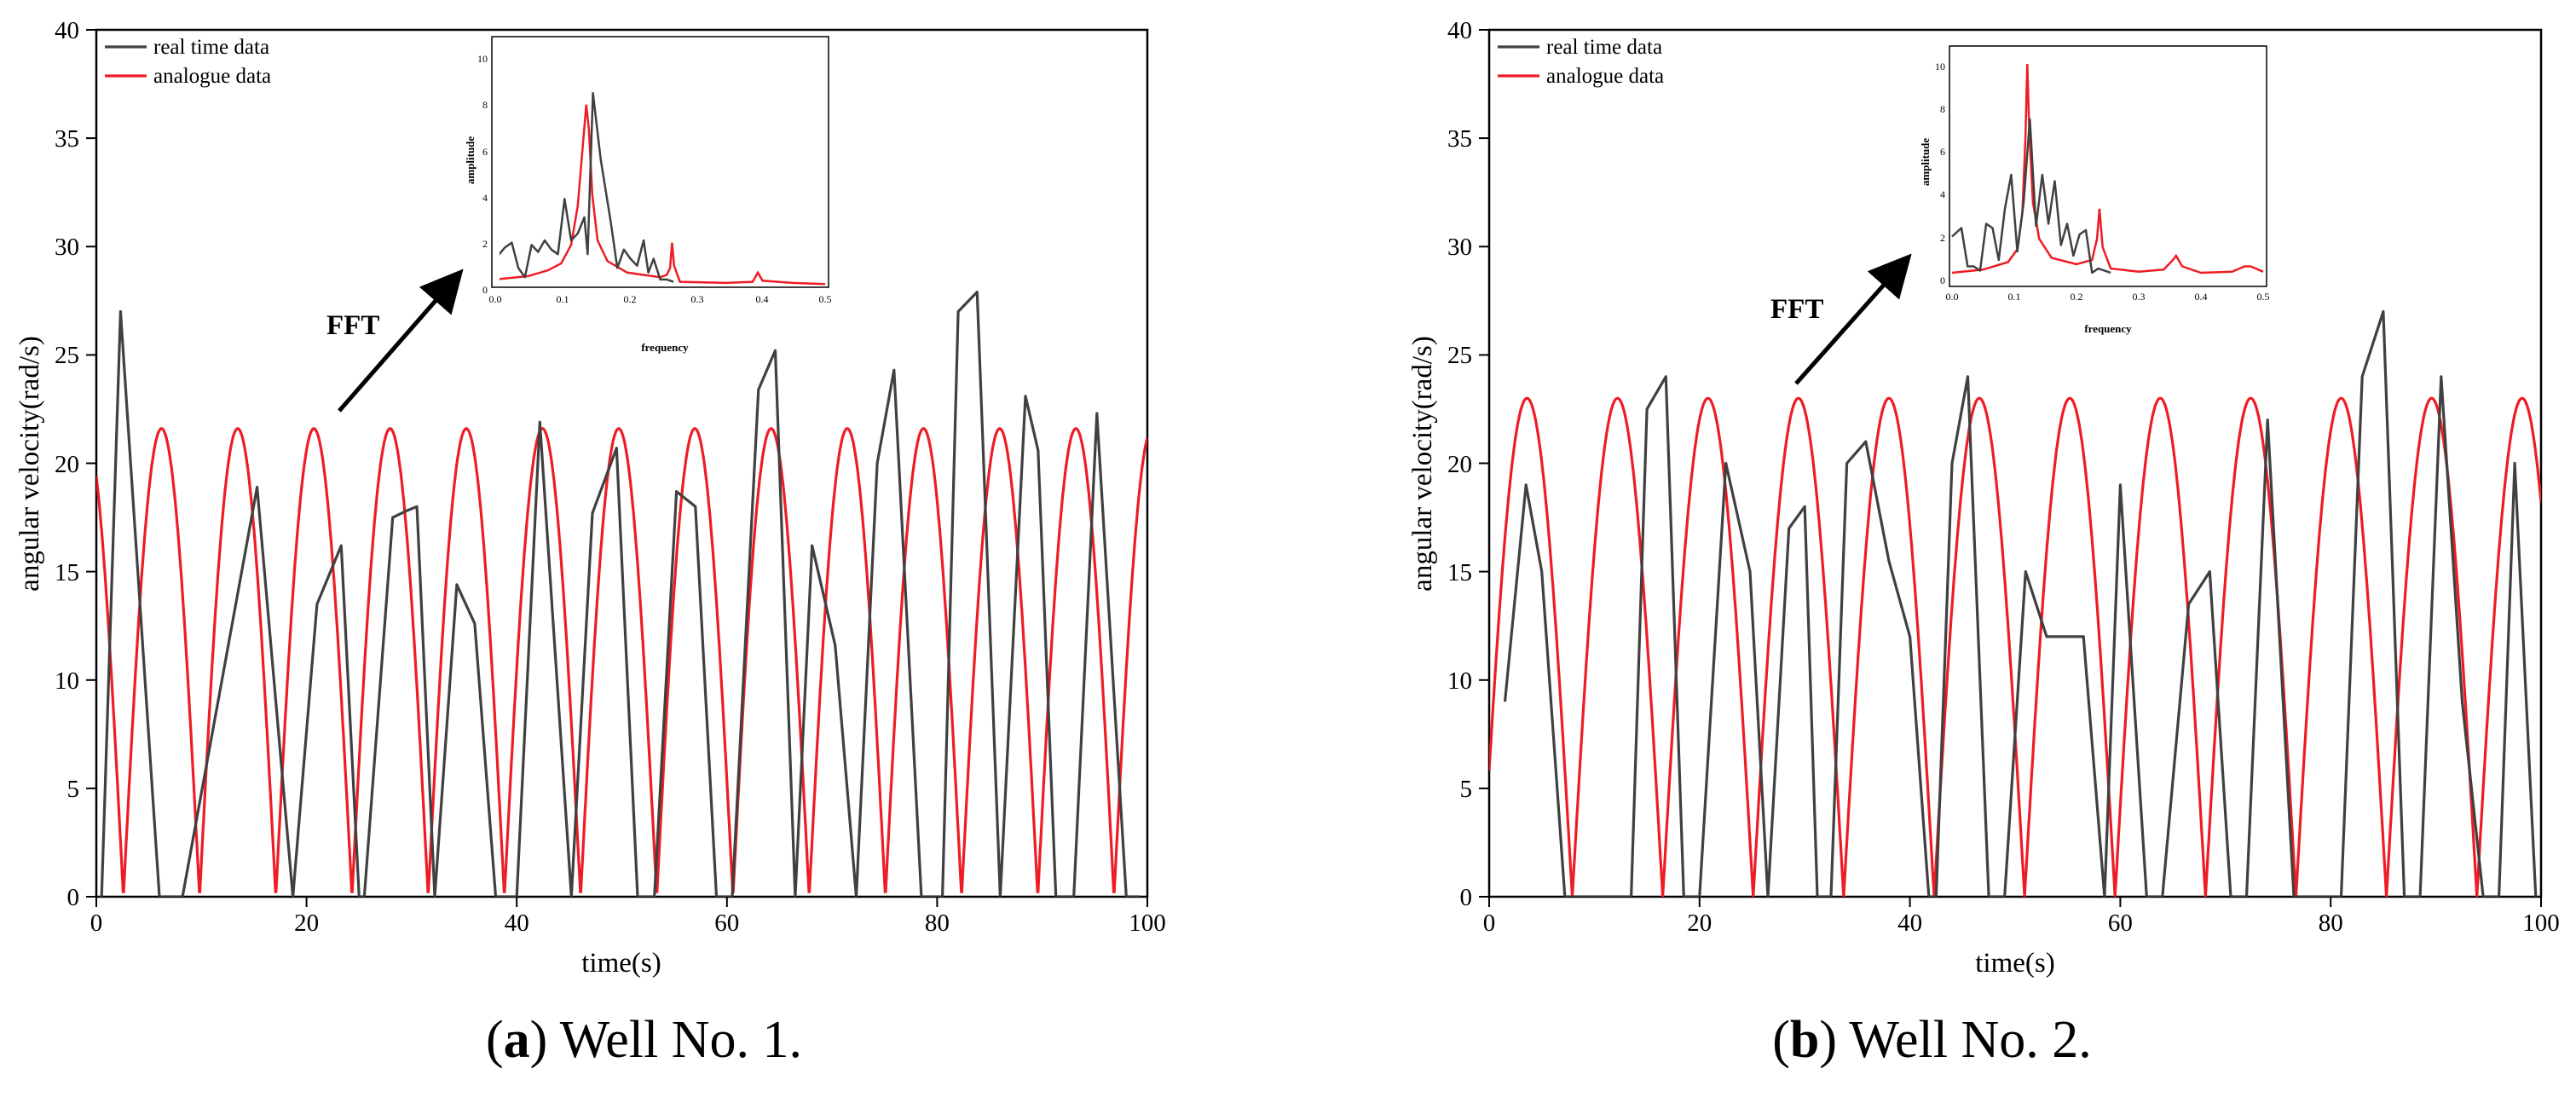  I want to click on inset-x-axis: 0.0 0.1 0.2 0.3 0.4 0.5, so click(660, 299).